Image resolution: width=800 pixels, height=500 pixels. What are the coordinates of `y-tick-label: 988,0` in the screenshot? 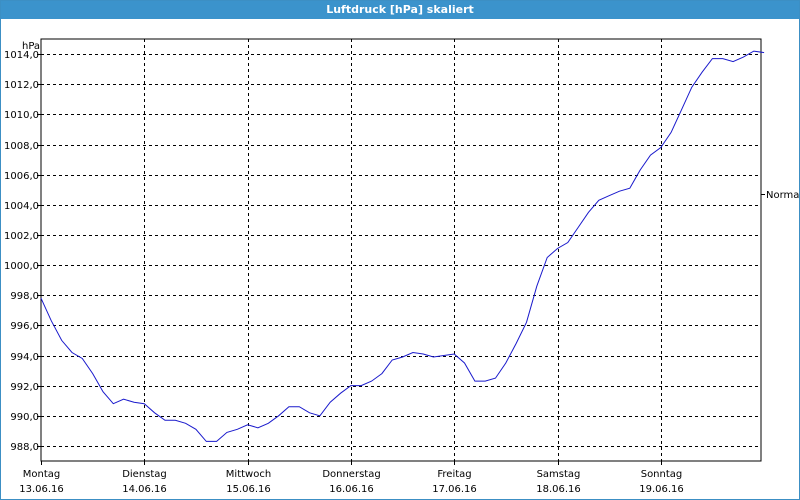 It's located at (24, 447).